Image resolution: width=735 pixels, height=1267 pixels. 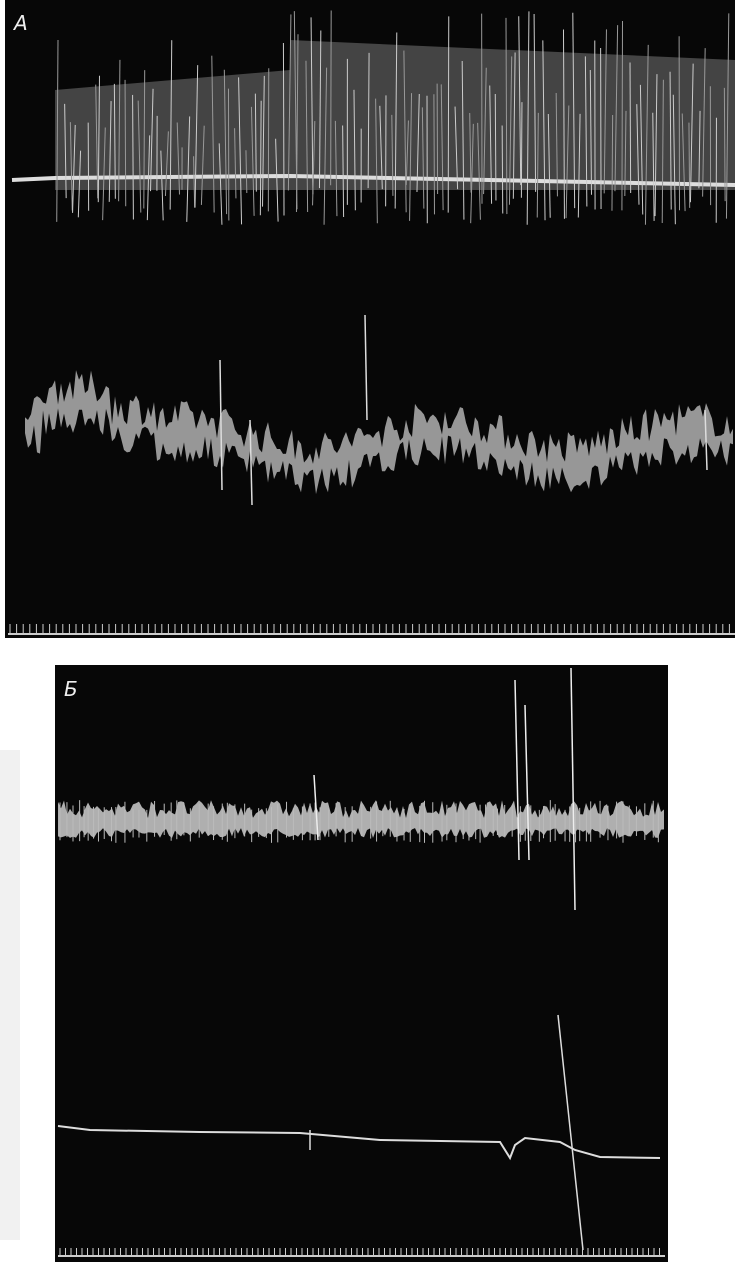 I want to click on trace-baseline, so click(x=373, y=180).